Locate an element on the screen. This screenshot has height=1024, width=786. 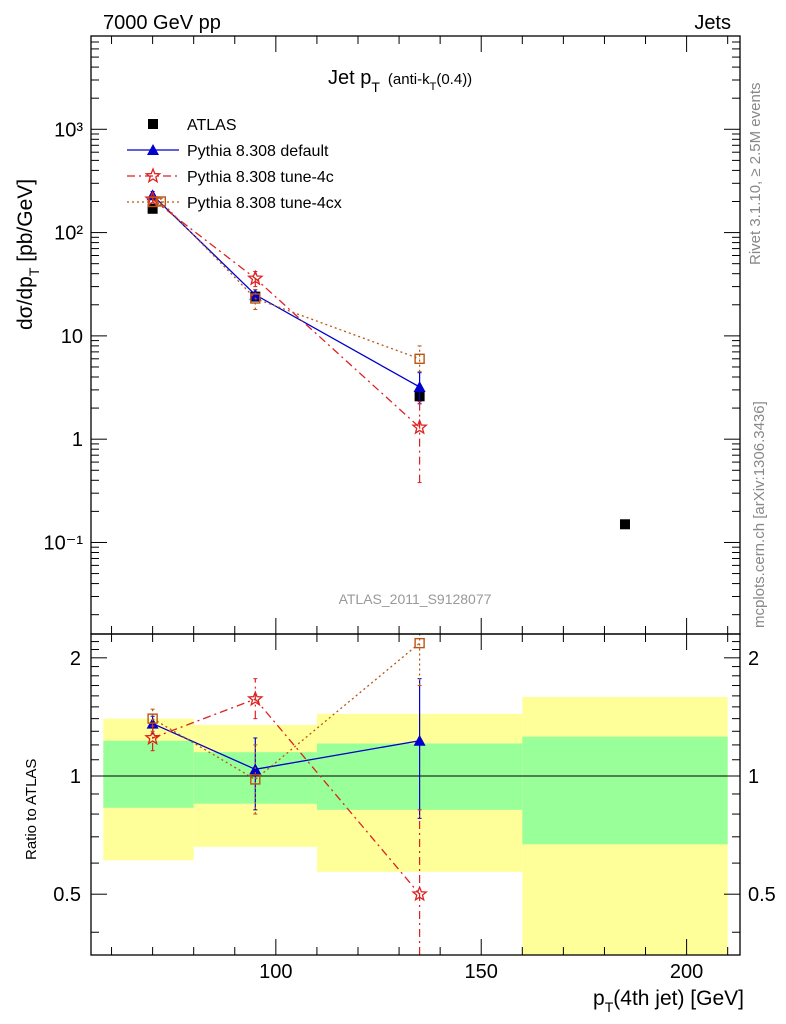
ratio-y-tick-label-left: 1 is located at coordinates (75, 777).